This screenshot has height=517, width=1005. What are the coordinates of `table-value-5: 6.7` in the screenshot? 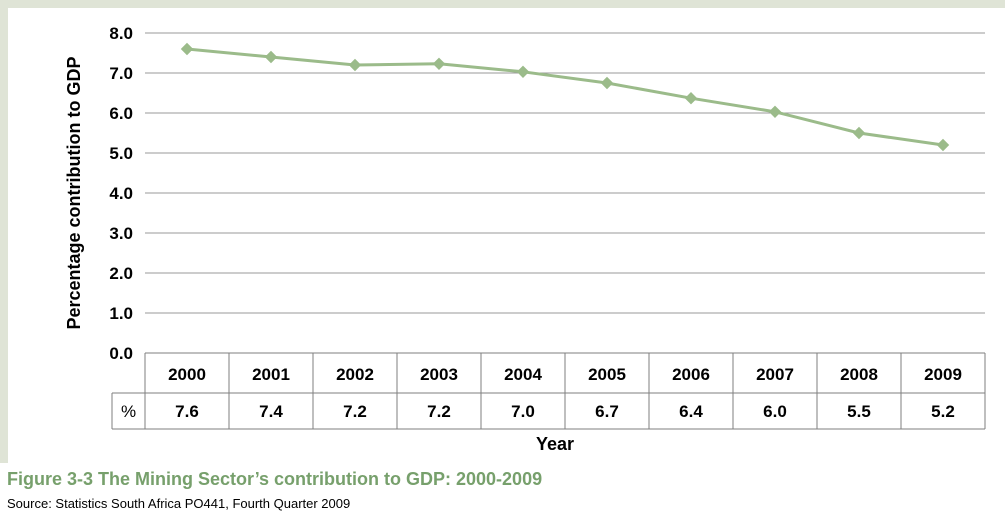 It's located at (607, 411).